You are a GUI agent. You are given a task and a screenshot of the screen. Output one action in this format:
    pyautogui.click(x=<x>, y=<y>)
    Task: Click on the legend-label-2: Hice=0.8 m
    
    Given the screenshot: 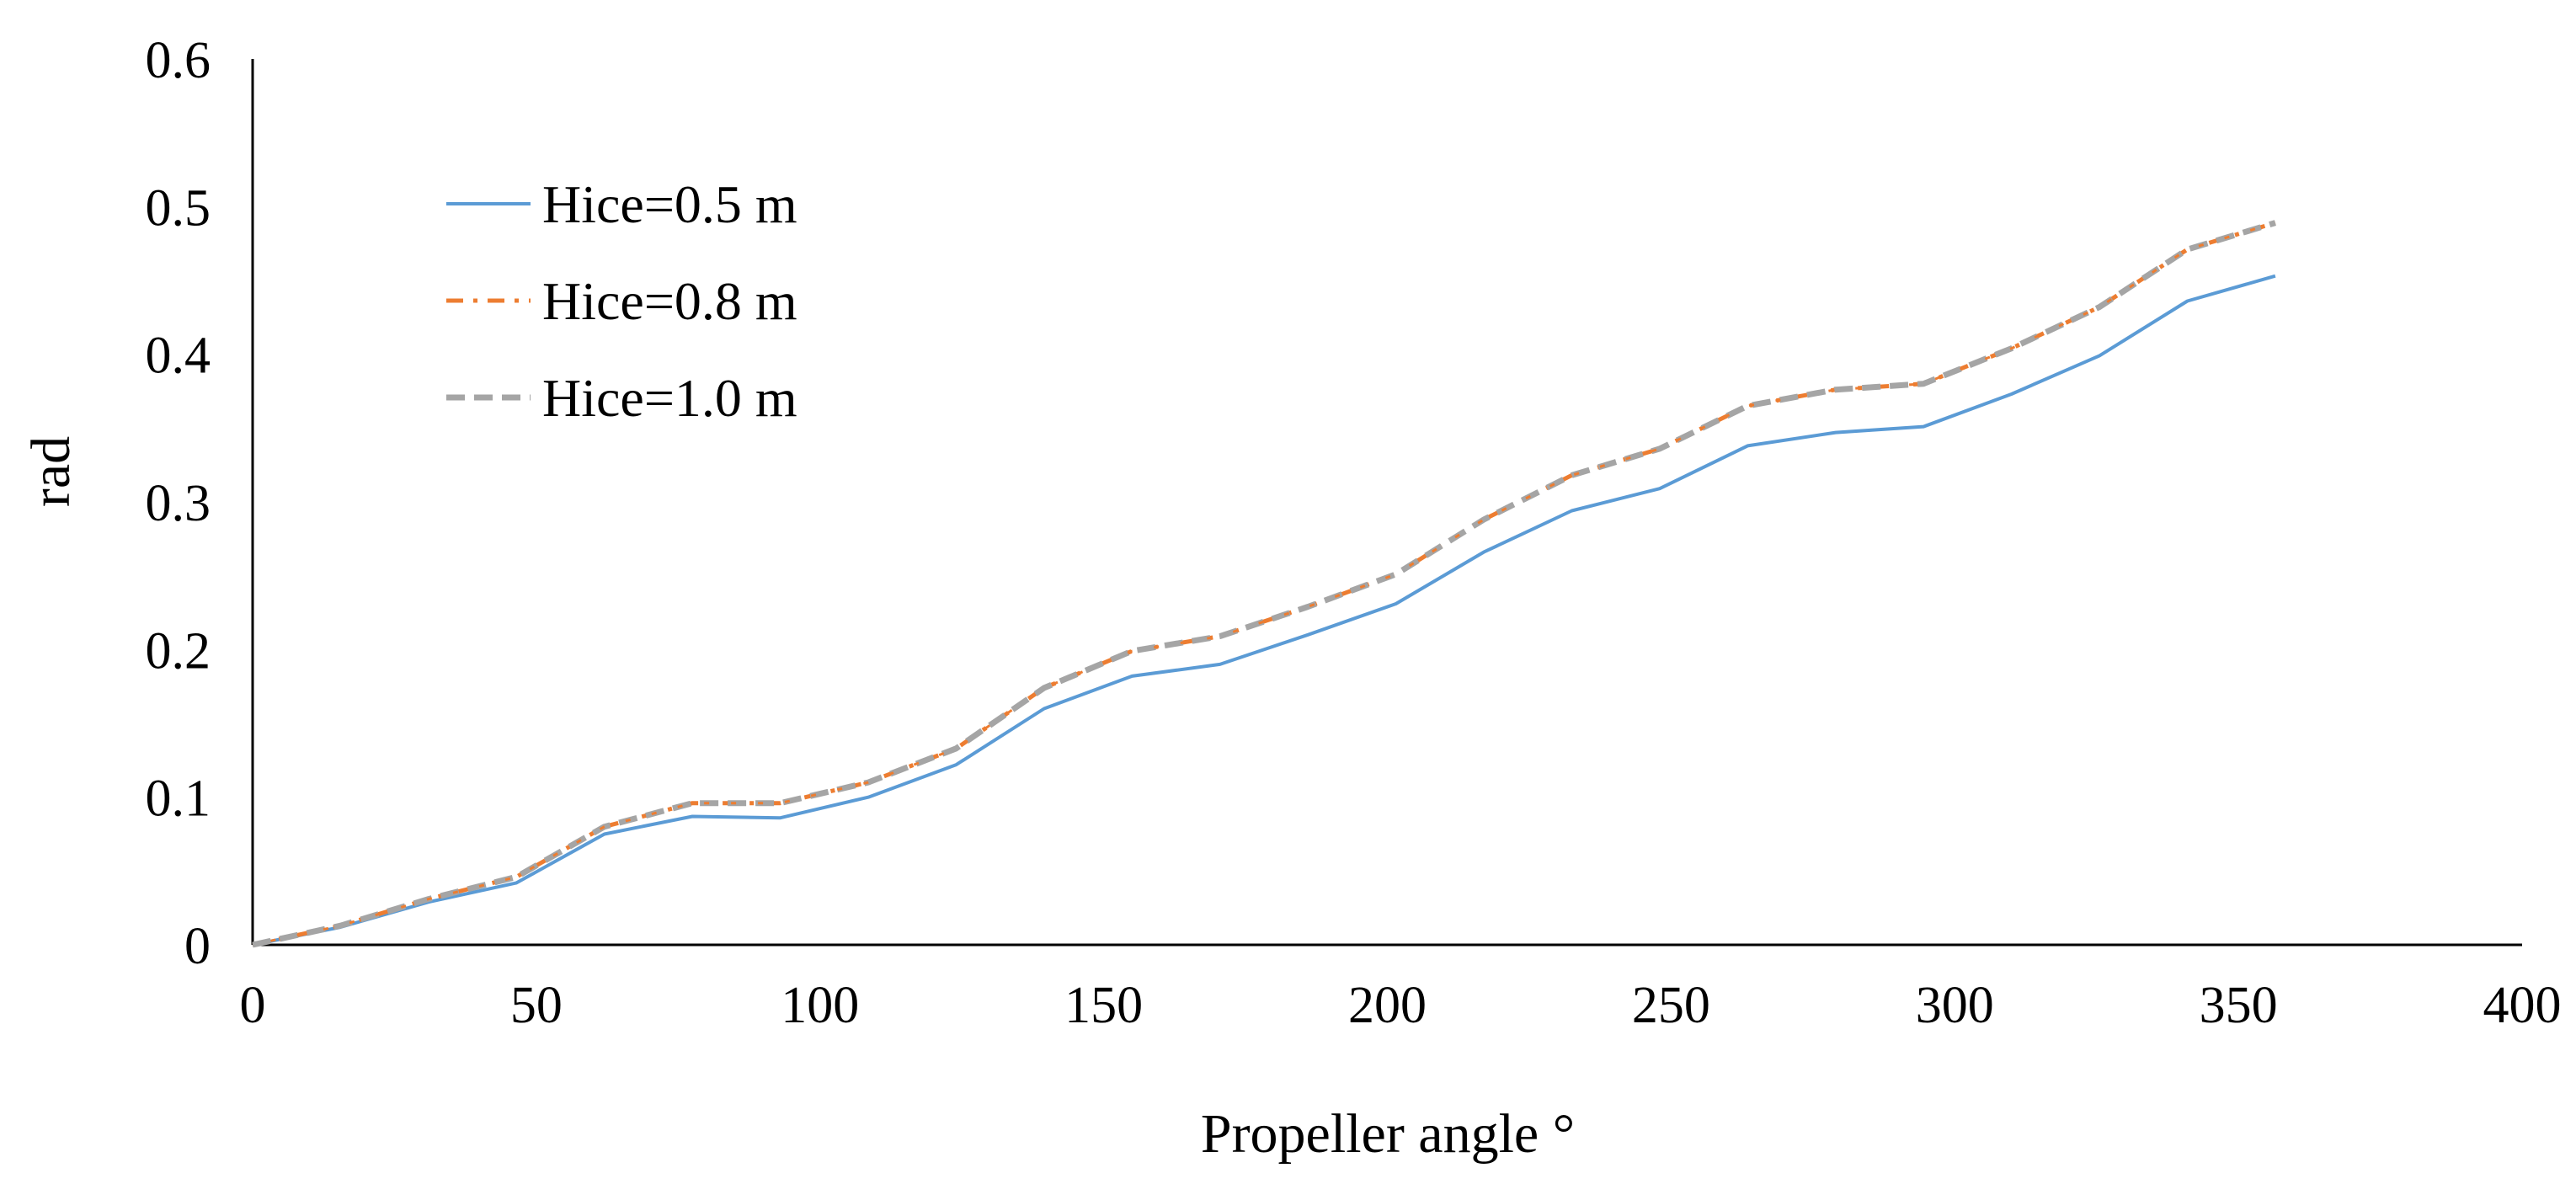 What is the action you would take?
    pyautogui.click(x=669, y=301)
    